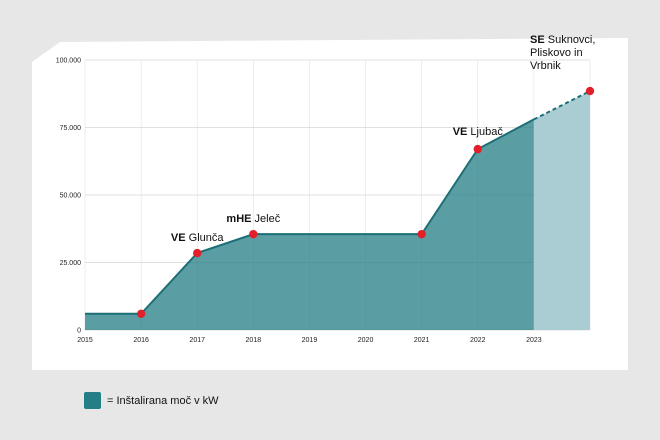  Describe the element at coordinates (85, 340) in the screenshot. I see `x-tick-label: 2015` at that location.